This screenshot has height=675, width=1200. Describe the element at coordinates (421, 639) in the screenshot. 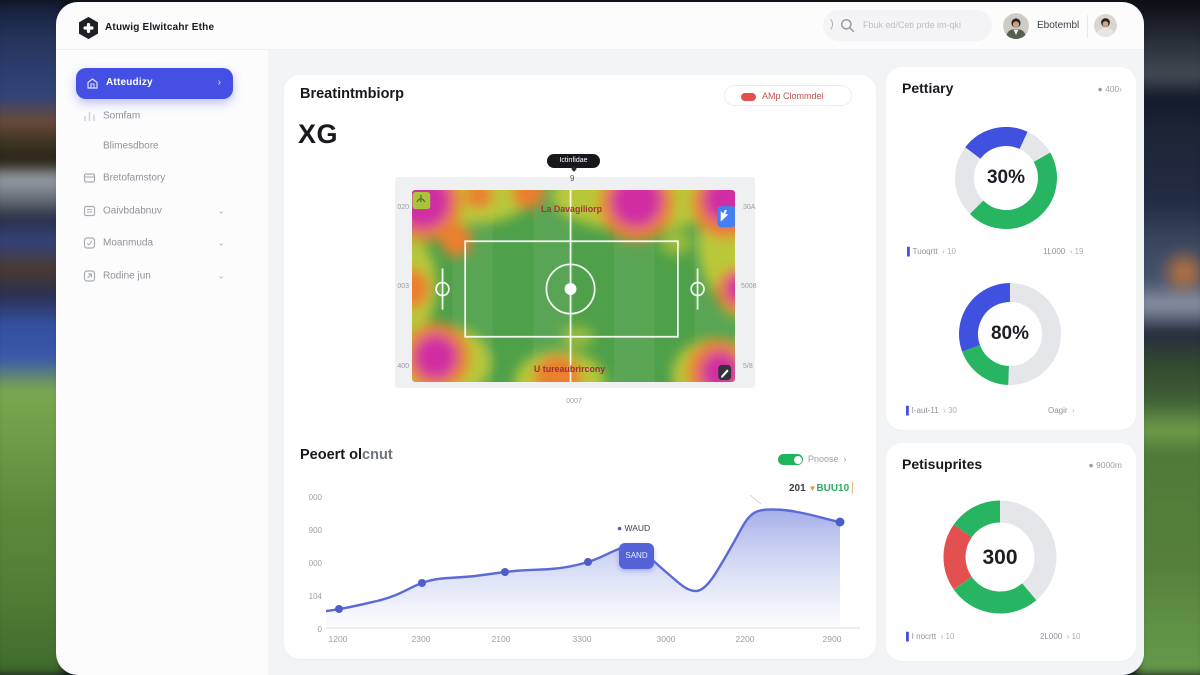

I see `svg-text: 2300` at that location.